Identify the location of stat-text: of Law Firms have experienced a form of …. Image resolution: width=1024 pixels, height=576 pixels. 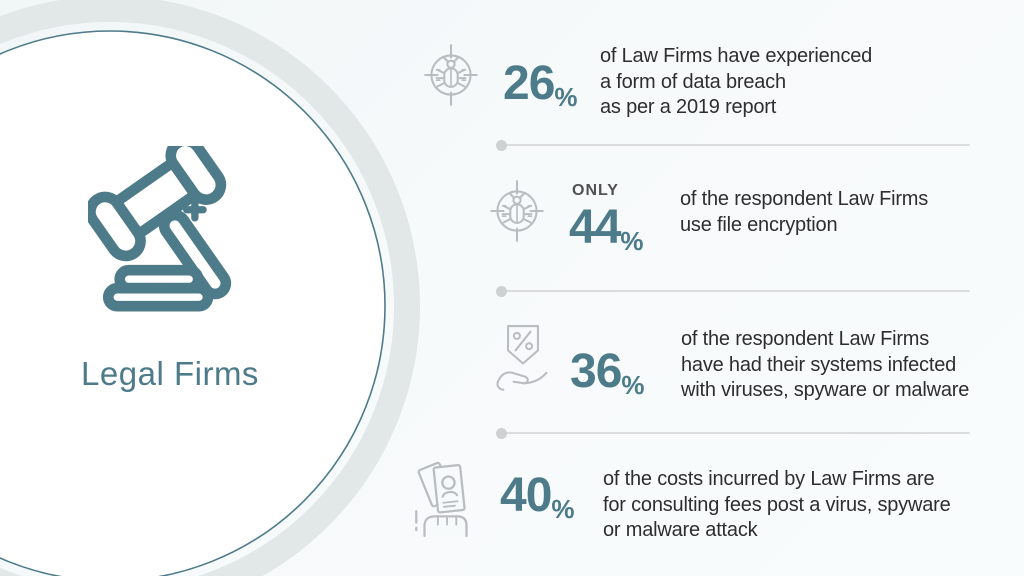
(736, 82).